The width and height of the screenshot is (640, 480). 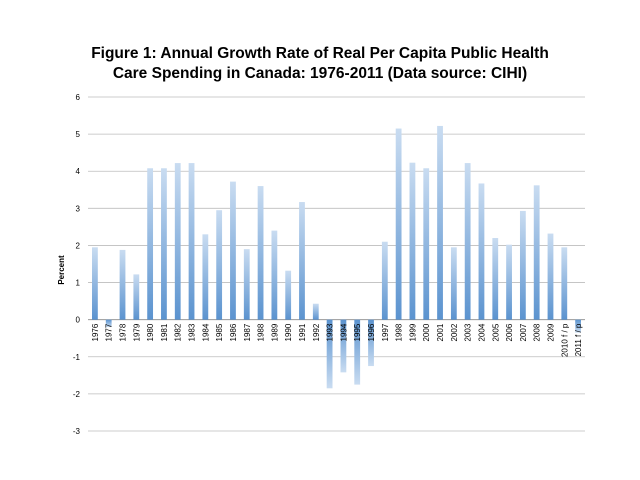 I want to click on x-tick-label: 2010 f / p, so click(x=564, y=340).